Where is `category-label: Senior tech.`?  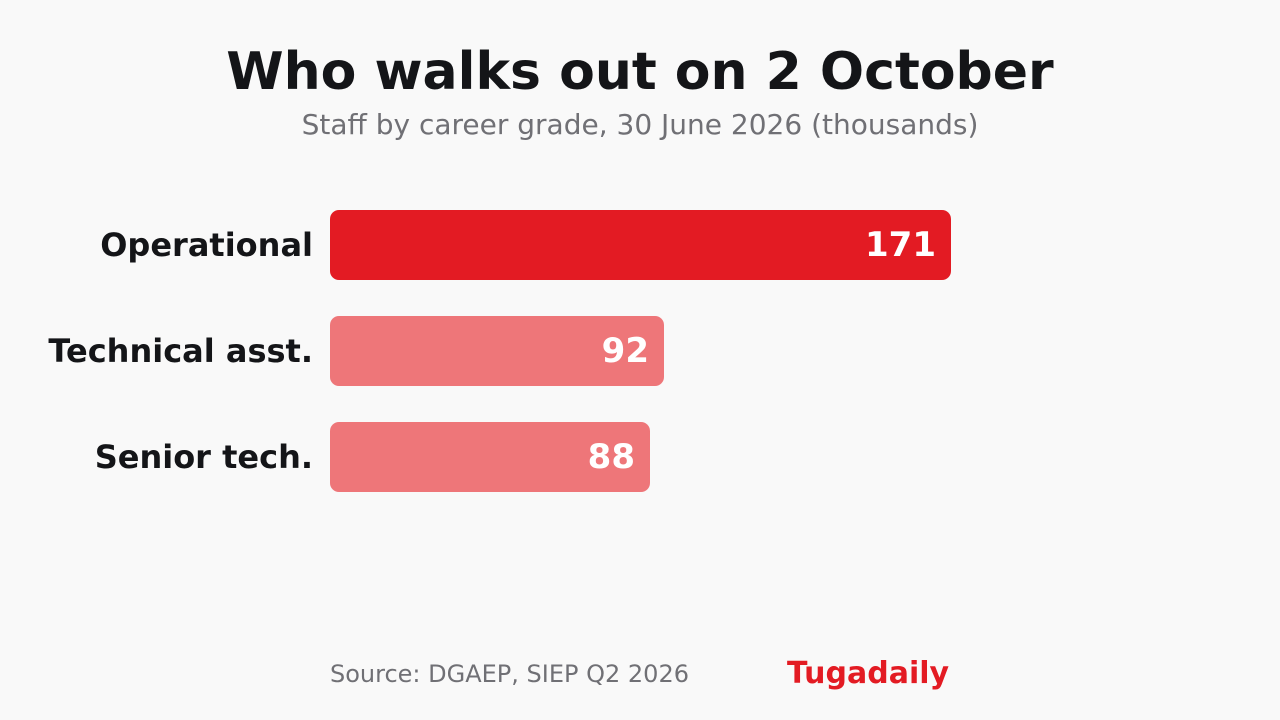 category-label: Senior tech. is located at coordinates (203, 457).